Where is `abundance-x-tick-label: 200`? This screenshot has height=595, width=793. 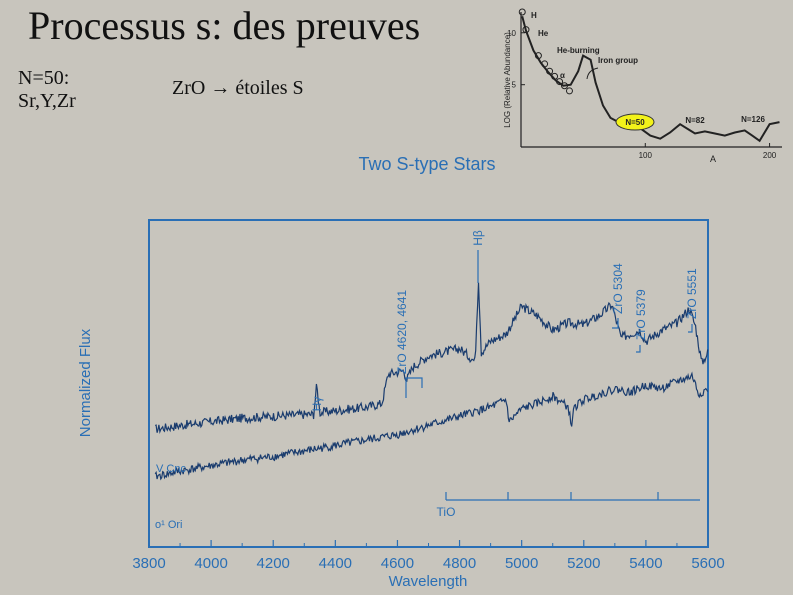 abundance-x-tick-label: 200 is located at coordinates (770, 155).